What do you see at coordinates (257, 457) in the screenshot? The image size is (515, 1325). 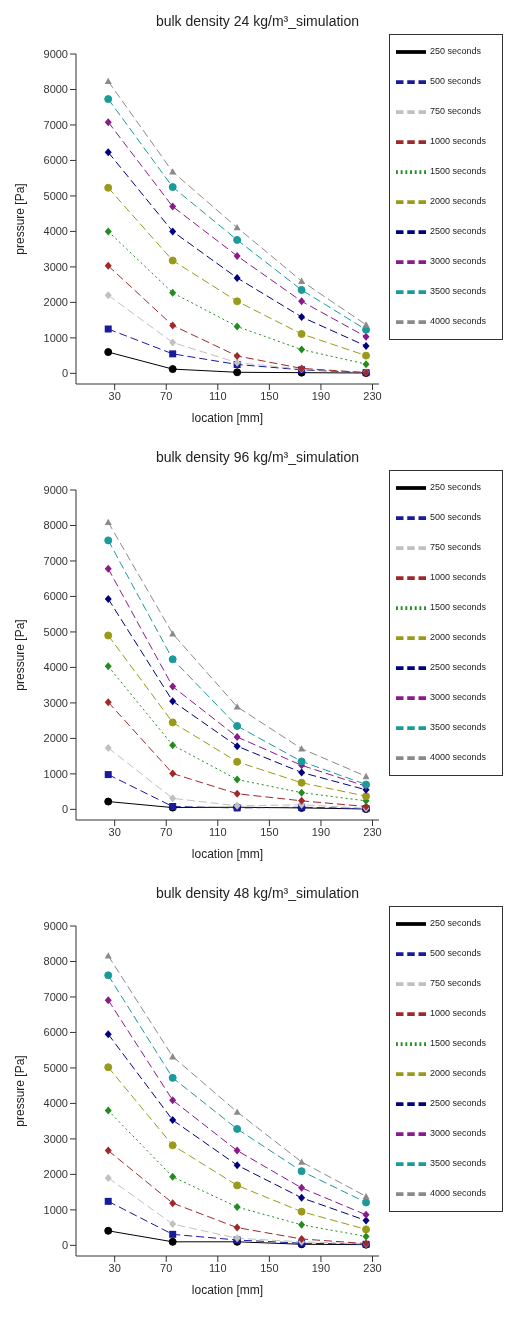 I see `chart-title: bulk density 96 kg/m³_simulation` at bounding box center [257, 457].